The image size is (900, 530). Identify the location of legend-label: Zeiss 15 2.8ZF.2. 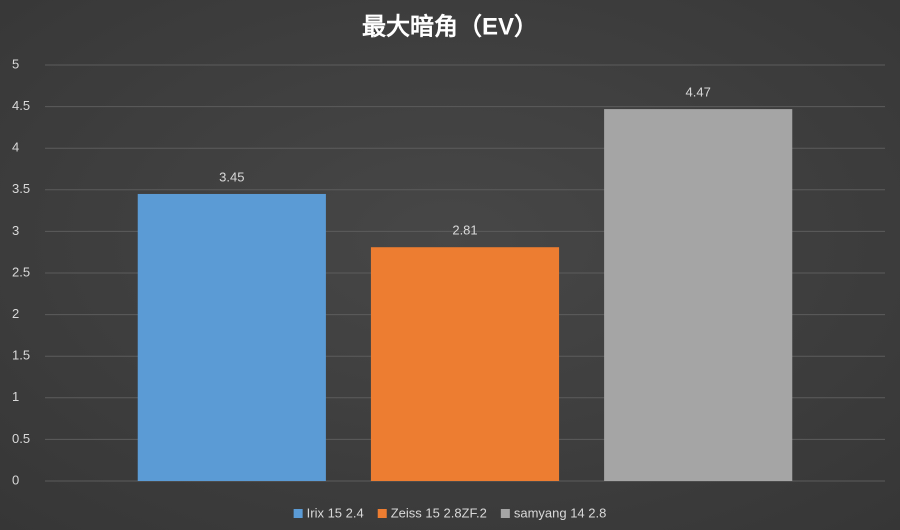
(439, 512).